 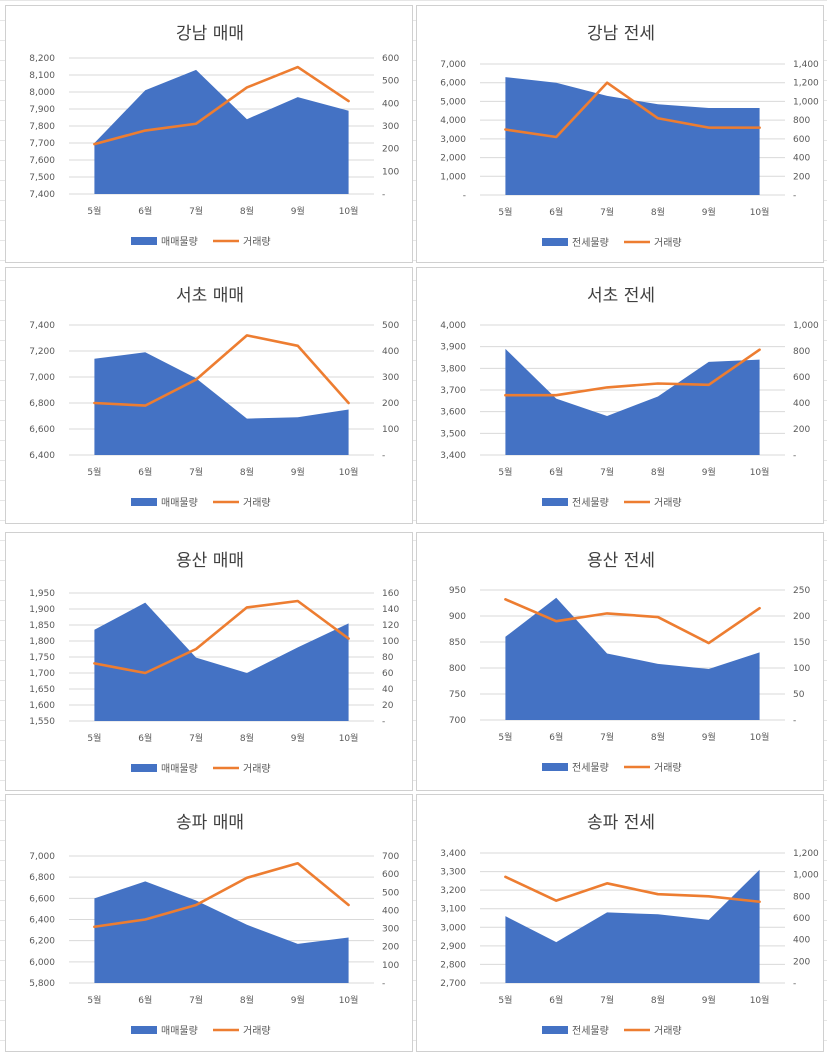 What do you see at coordinates (42, 76) in the screenshot?
I see `y-left-tick-label: 8,100` at bounding box center [42, 76].